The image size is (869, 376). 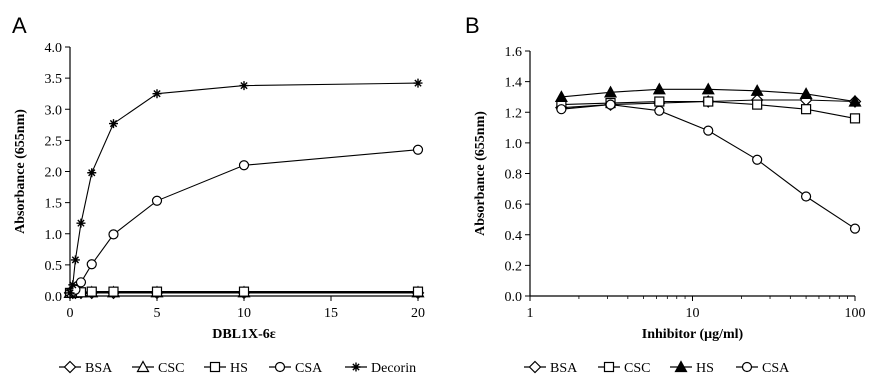 What do you see at coordinates (99, 368) in the screenshot?
I see `panel-a-legend-label-bsa: BSA` at bounding box center [99, 368].